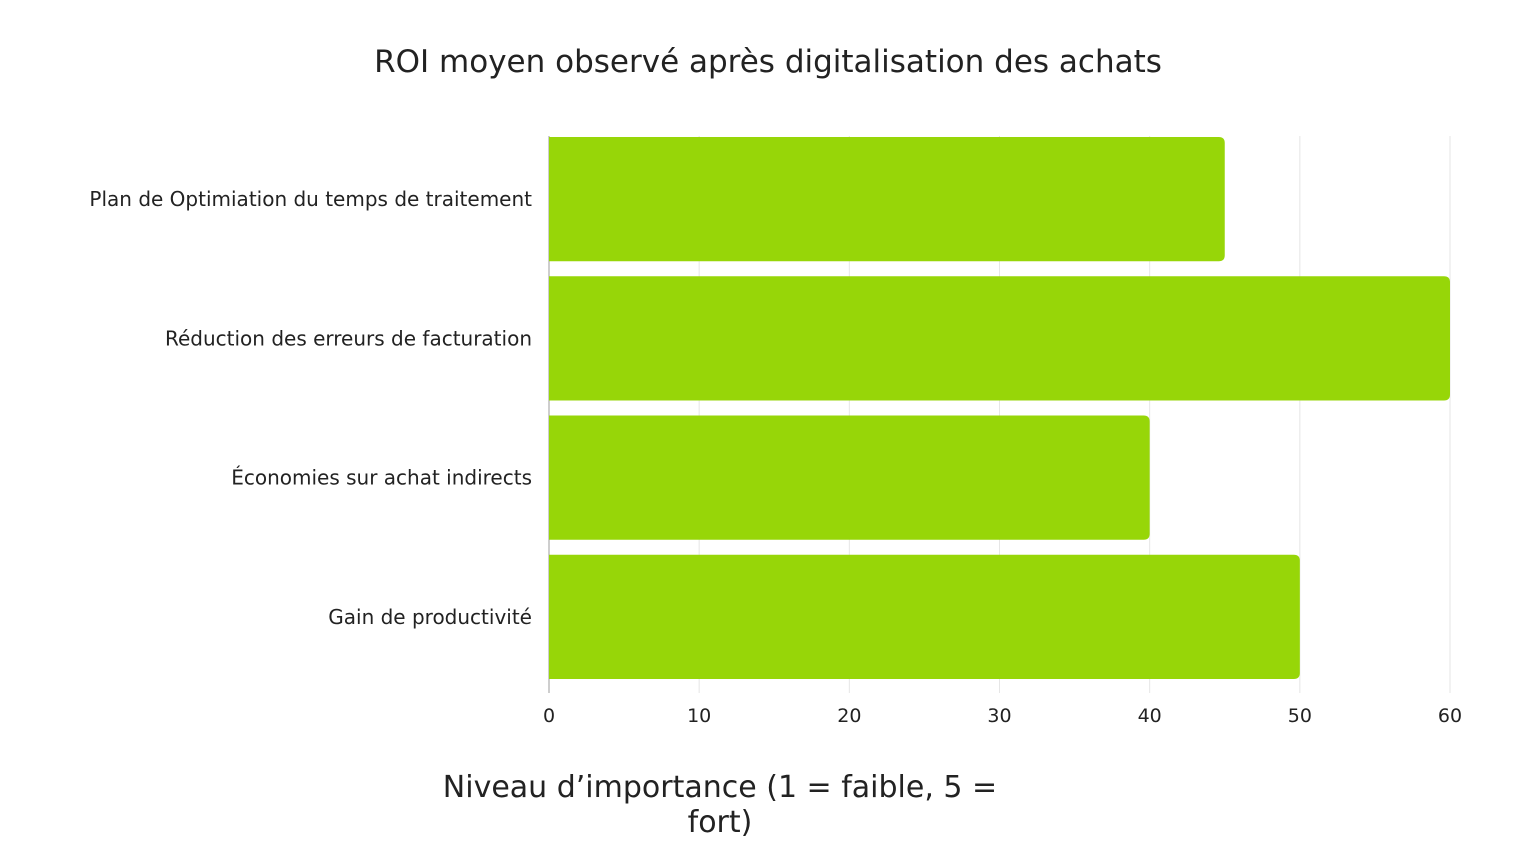 The height and width of the screenshot is (864, 1536). I want to click on x-tick-labels: 0 10 20 30 40 50 60, so click(1002, 716).